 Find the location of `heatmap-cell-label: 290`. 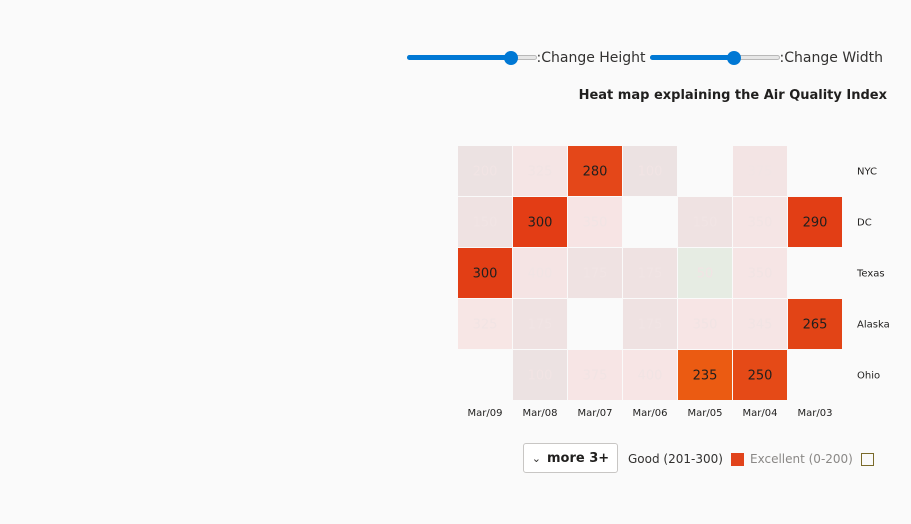

heatmap-cell-label: 290 is located at coordinates (815, 223).